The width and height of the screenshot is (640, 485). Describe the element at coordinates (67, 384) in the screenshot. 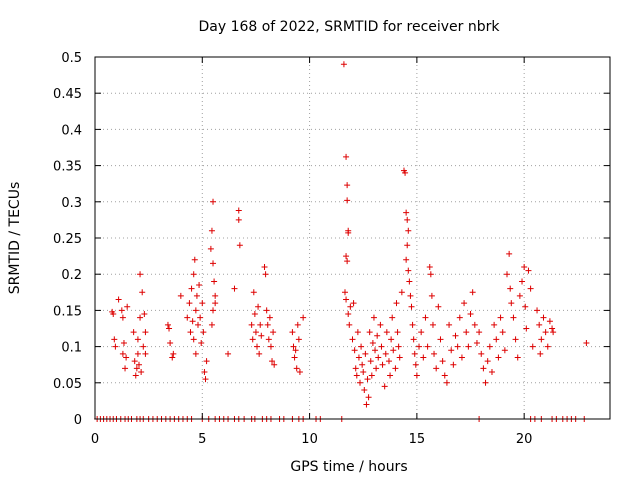

I see `y-tick-label: 0.05` at that location.